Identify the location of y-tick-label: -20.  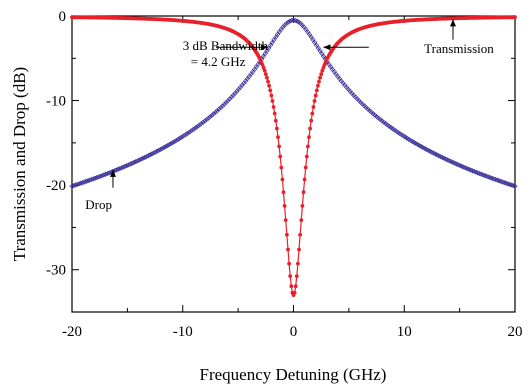
(56, 186).